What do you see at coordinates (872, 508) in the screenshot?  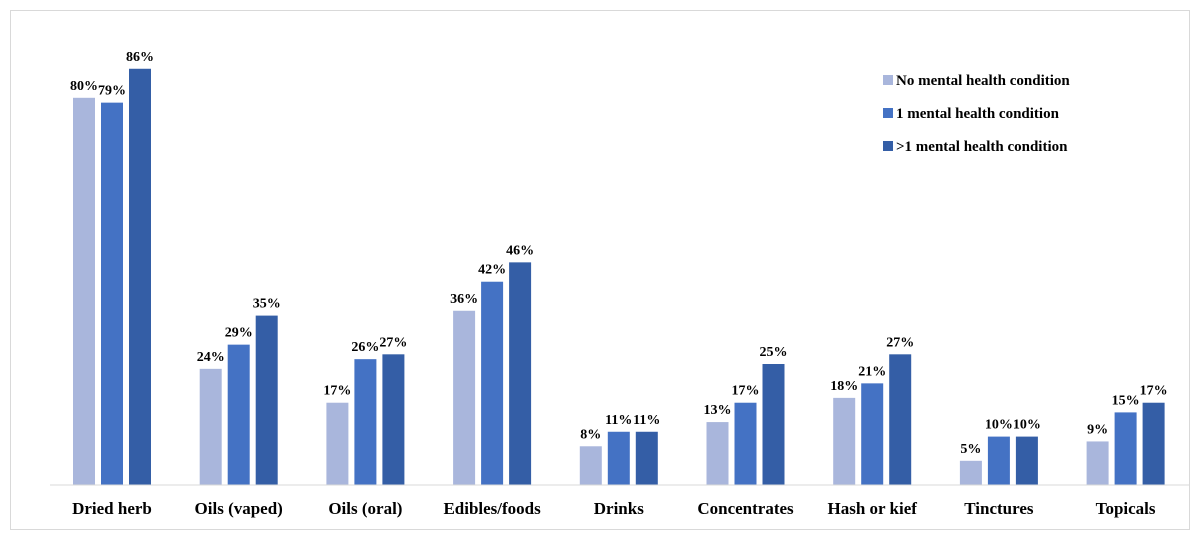 I see `x-tick-label: Hash or kief` at bounding box center [872, 508].